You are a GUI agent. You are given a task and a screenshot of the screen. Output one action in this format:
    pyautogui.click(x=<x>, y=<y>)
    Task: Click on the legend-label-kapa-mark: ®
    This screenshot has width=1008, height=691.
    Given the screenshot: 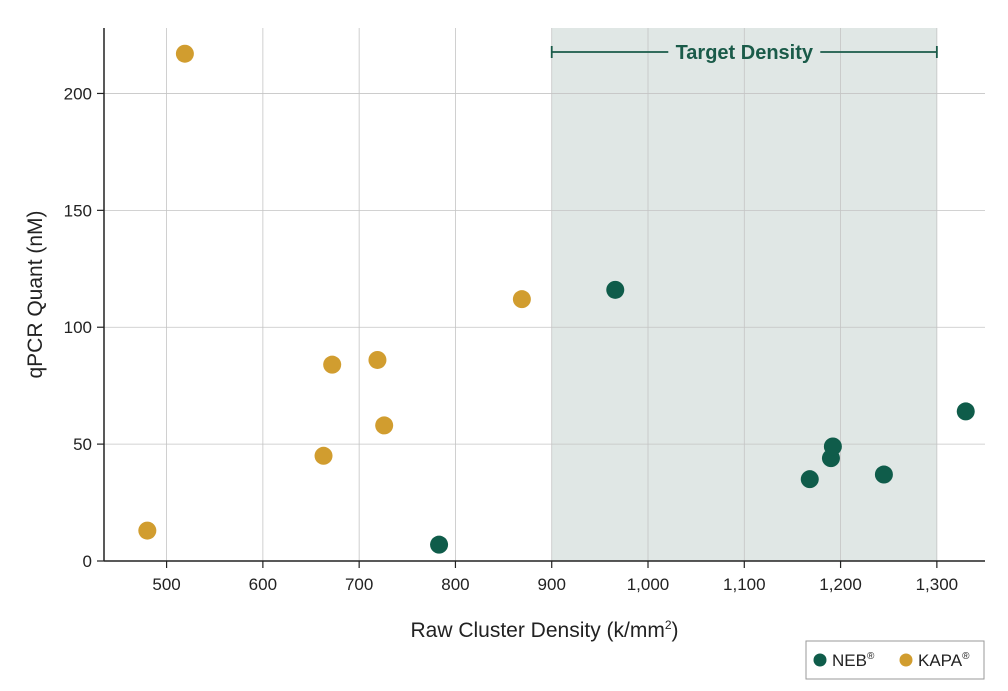 What is the action you would take?
    pyautogui.click(x=966, y=656)
    